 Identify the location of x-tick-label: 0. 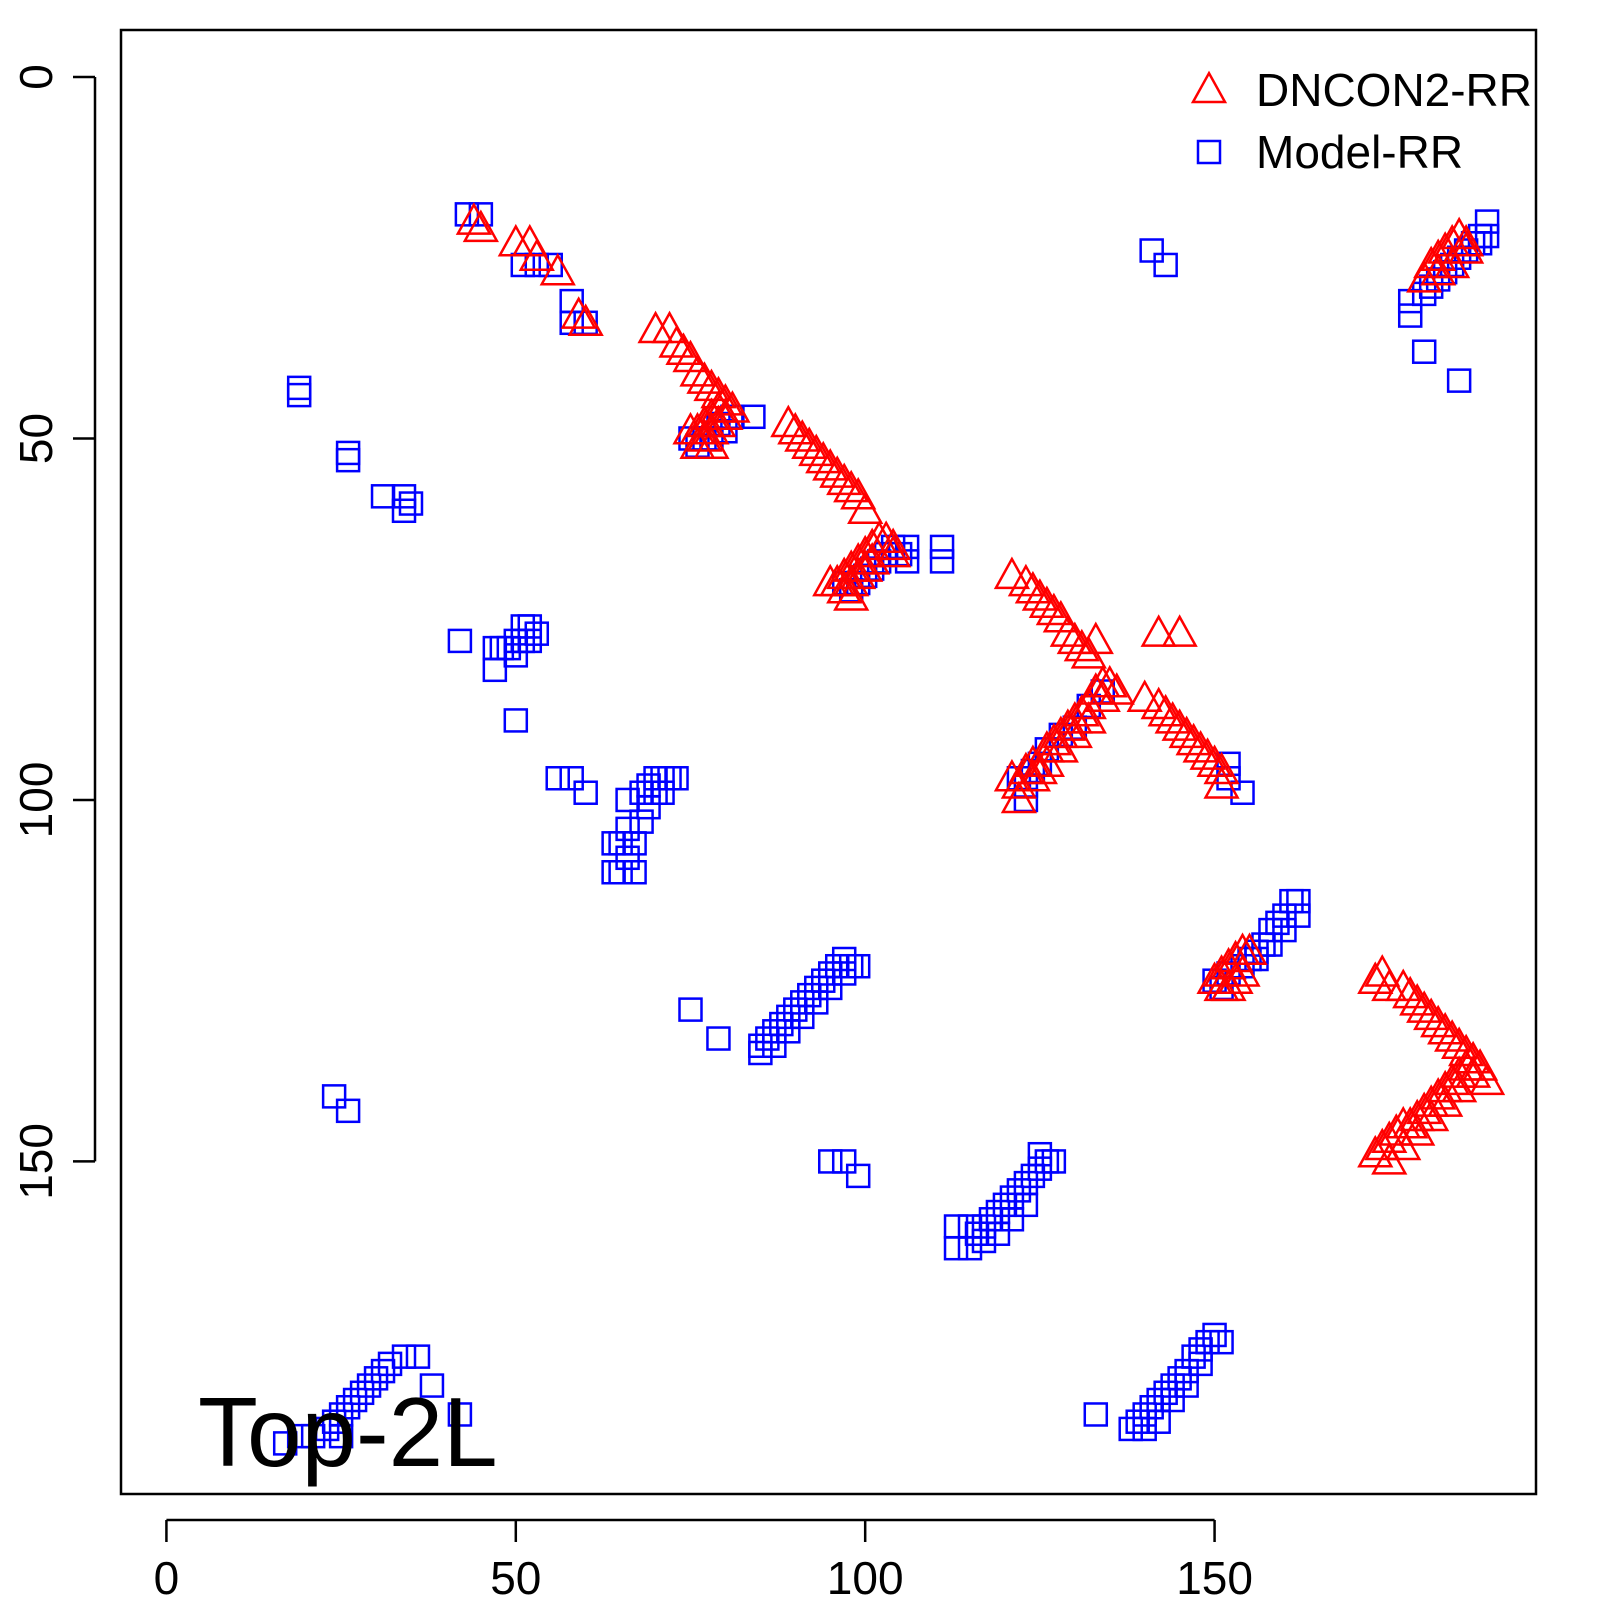
(167, 1576).